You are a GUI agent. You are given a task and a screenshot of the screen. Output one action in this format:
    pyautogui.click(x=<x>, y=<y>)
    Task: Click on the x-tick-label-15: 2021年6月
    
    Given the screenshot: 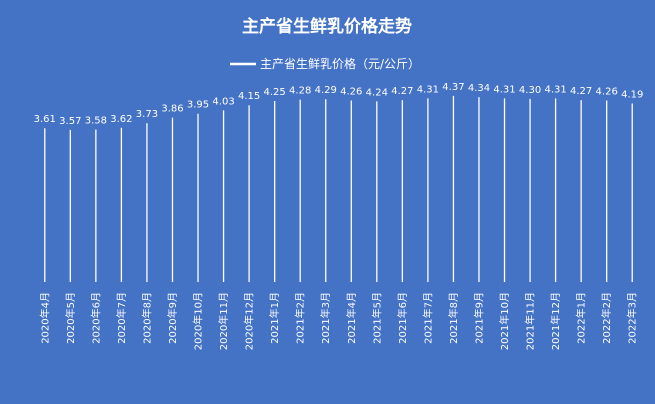 What is the action you would take?
    pyautogui.click(x=402, y=318)
    